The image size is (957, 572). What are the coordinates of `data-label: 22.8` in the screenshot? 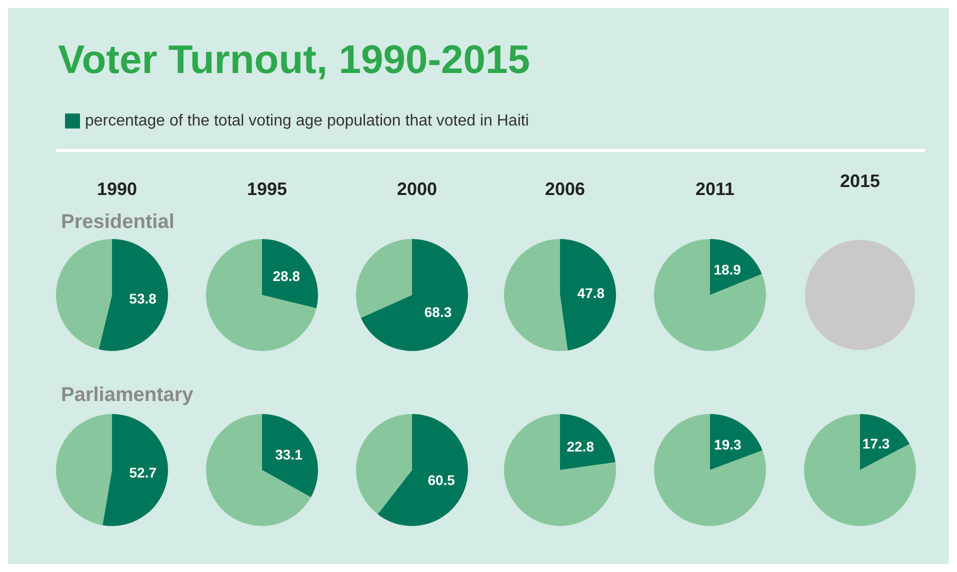 It's located at (580, 446).